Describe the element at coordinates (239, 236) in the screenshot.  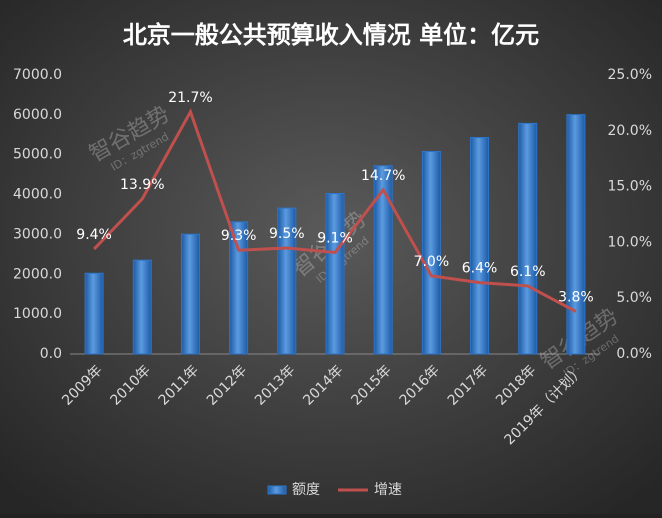
I see `data-label: 9.3%` at that location.